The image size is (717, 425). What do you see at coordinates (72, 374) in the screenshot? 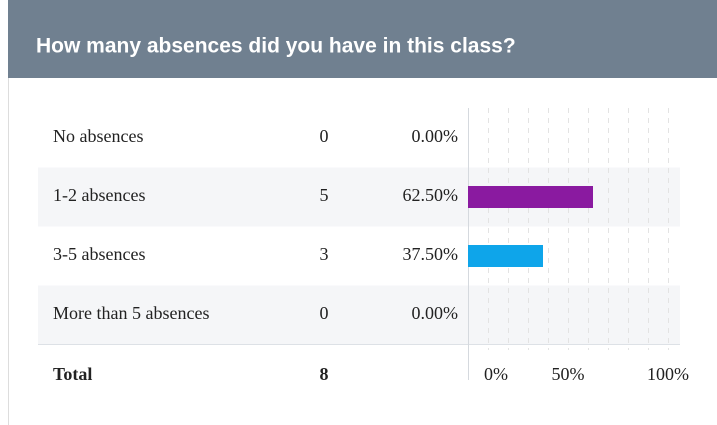
I see `total-label: Total` at bounding box center [72, 374].